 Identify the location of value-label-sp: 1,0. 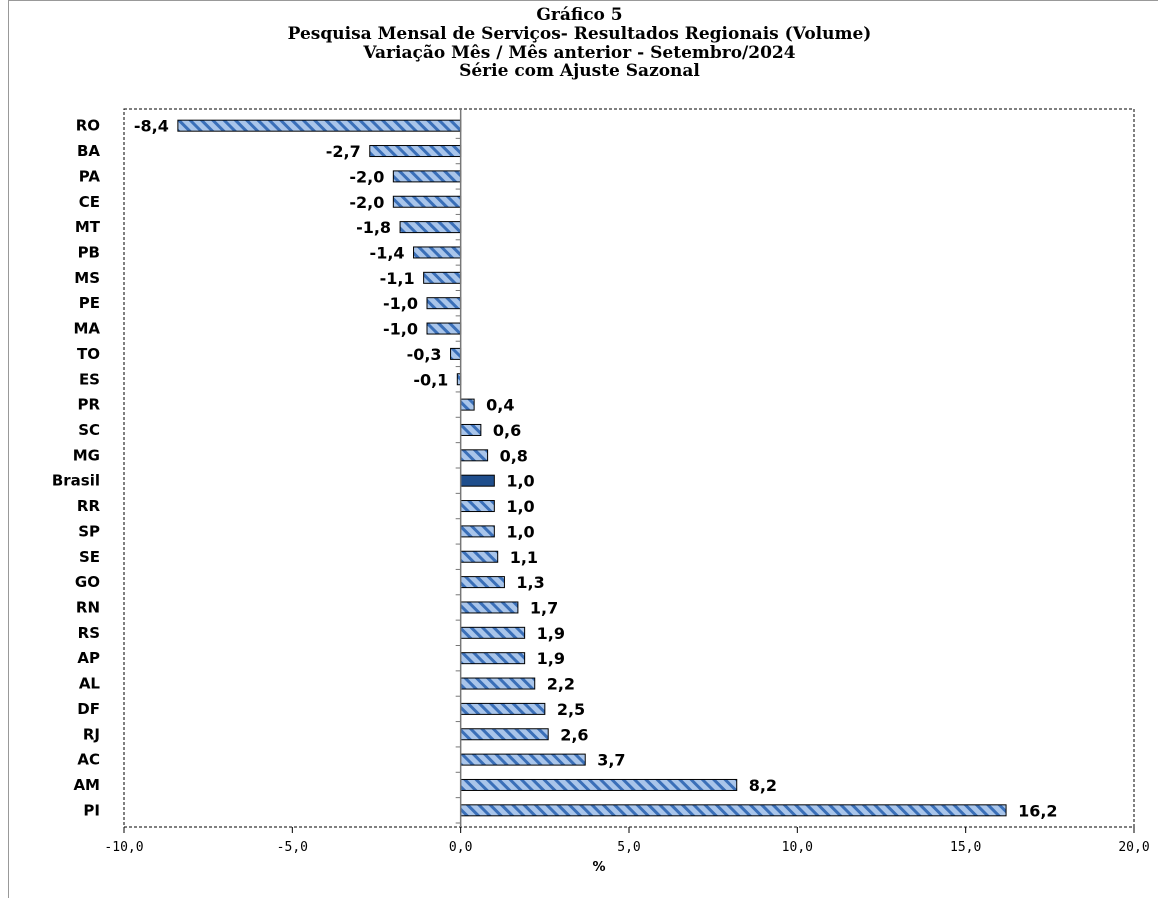
(520, 531).